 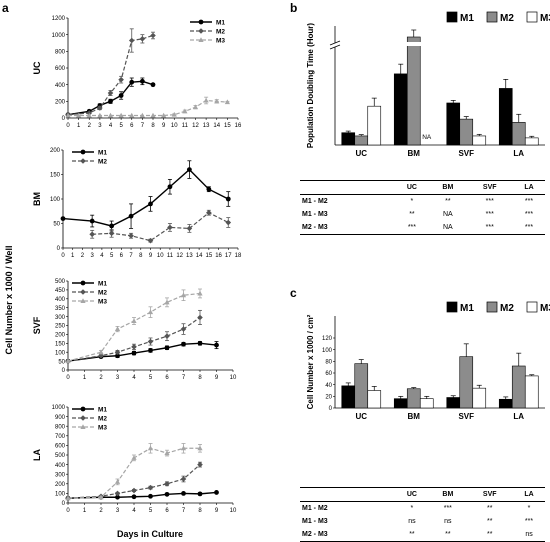 What do you see at coordinates (331, 409) in the screenshot?
I see `y-tick-label: 0` at bounding box center [331, 409].